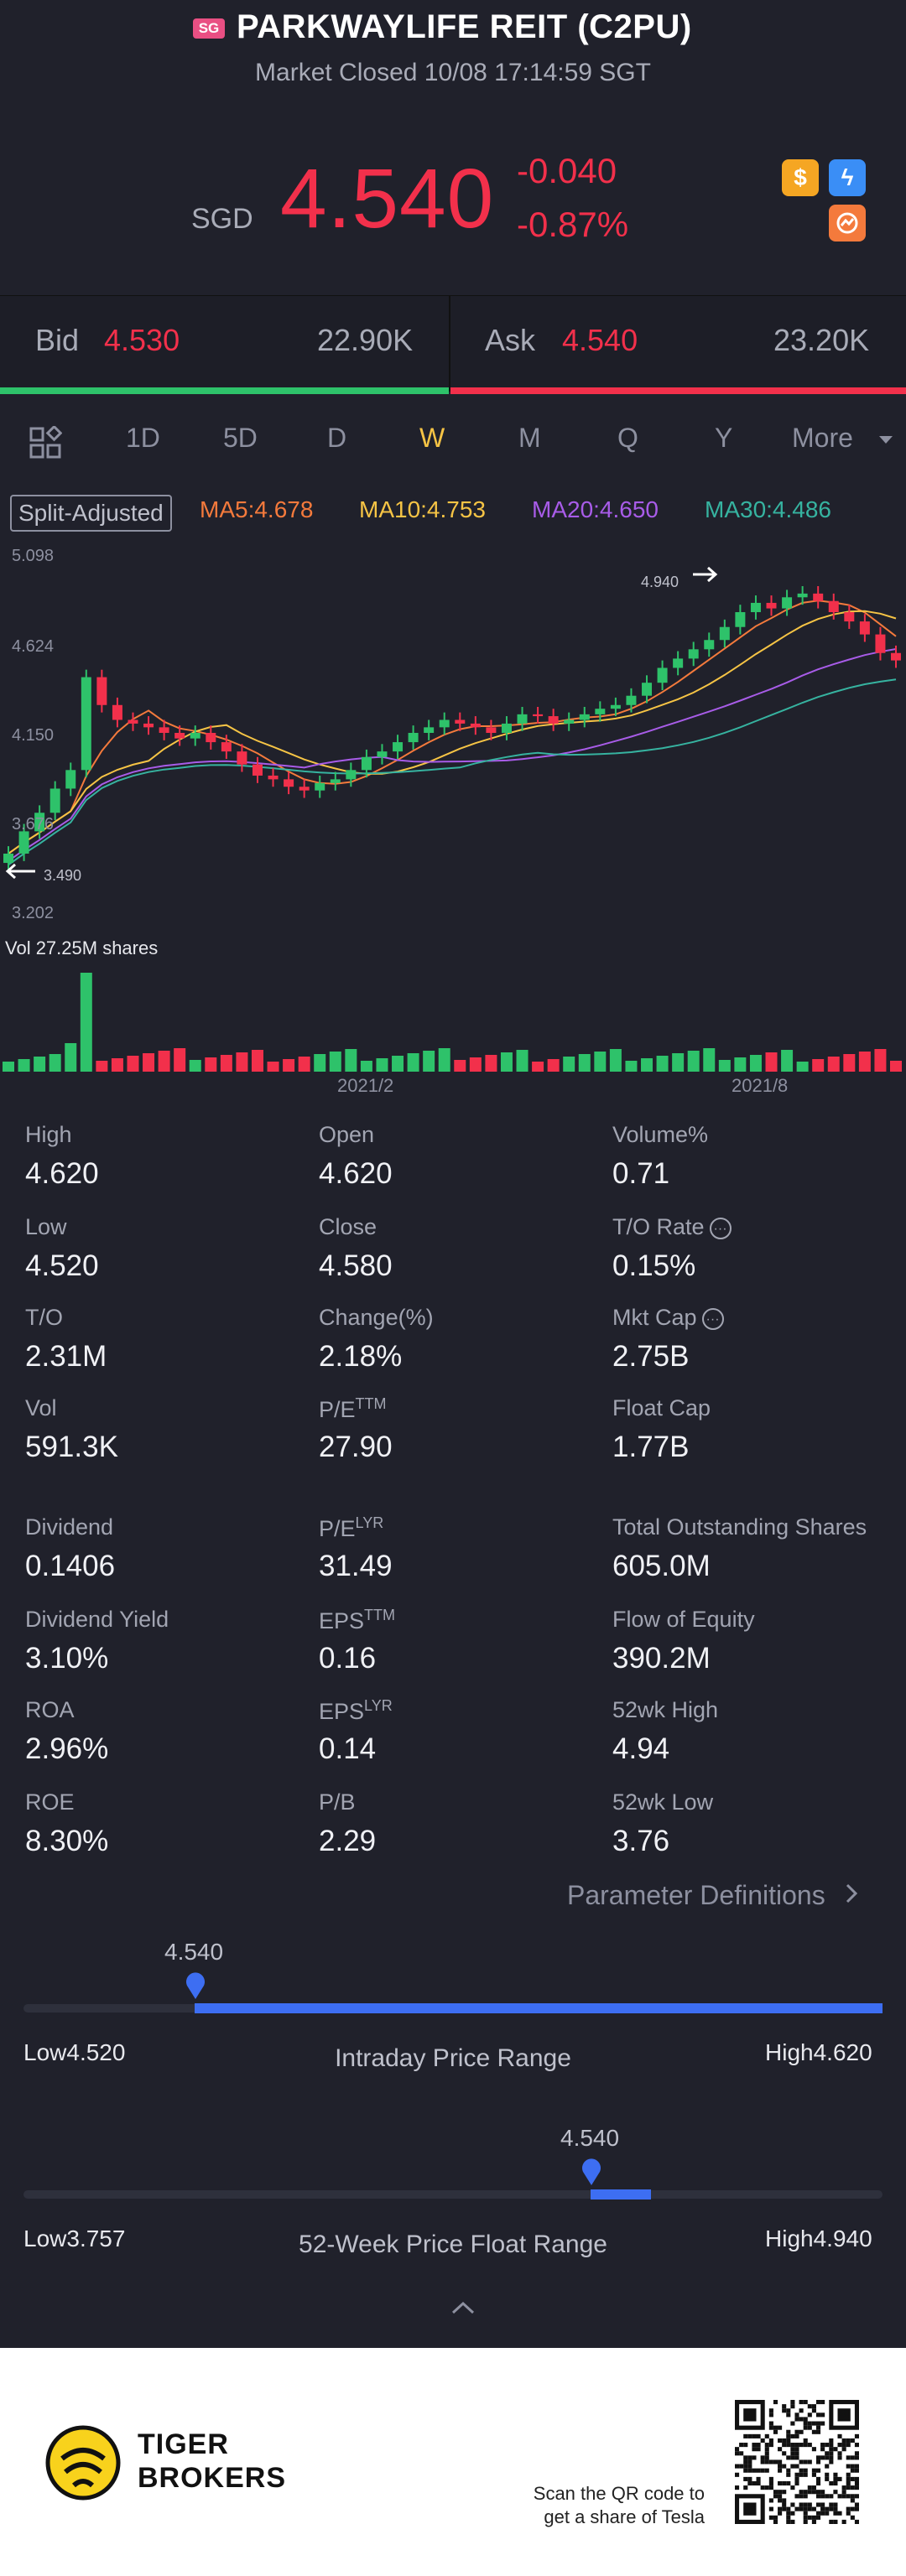 This screenshot has height=2576, width=906. Describe the element at coordinates (91, 513) in the screenshot. I see `split-adjusted-toggle: Split-Adjusted` at that location.